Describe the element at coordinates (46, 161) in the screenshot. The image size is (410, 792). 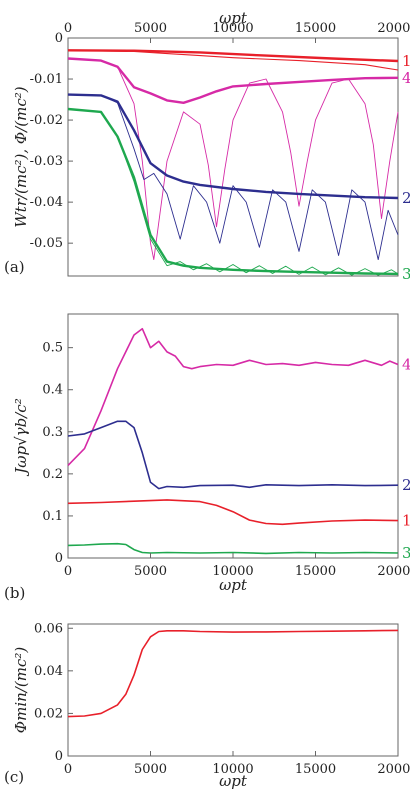
I see `y-tick-label: -0.03` at that location.